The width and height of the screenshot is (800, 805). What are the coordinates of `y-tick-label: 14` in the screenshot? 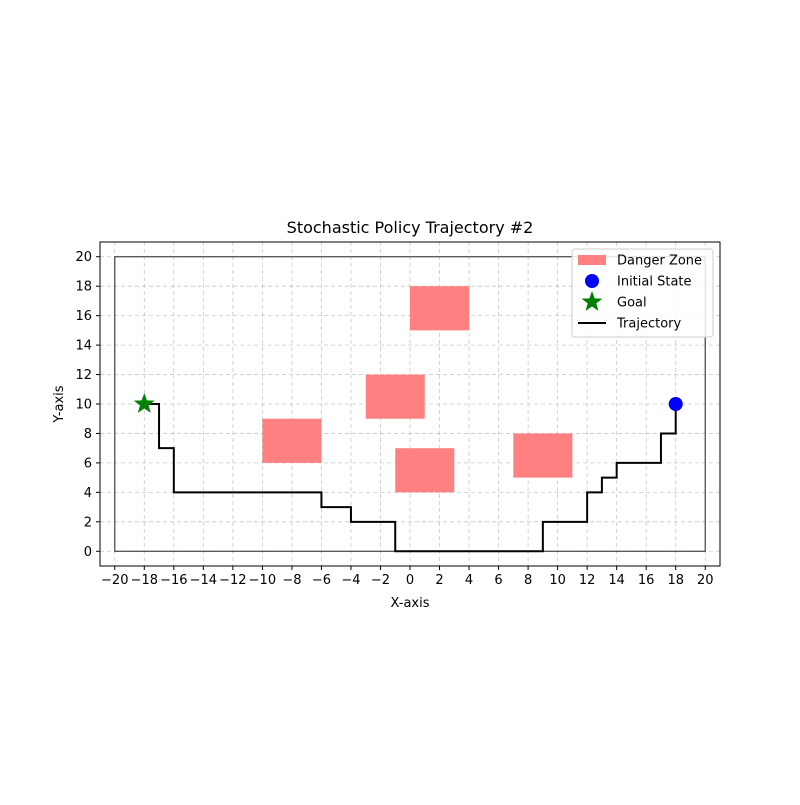 It's located at (83, 346).